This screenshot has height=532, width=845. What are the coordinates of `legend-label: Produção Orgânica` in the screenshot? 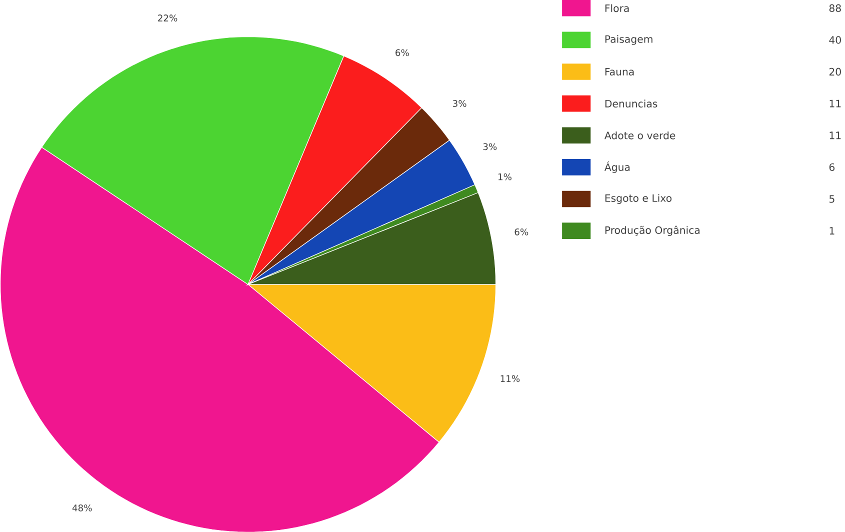 It's located at (652, 230).